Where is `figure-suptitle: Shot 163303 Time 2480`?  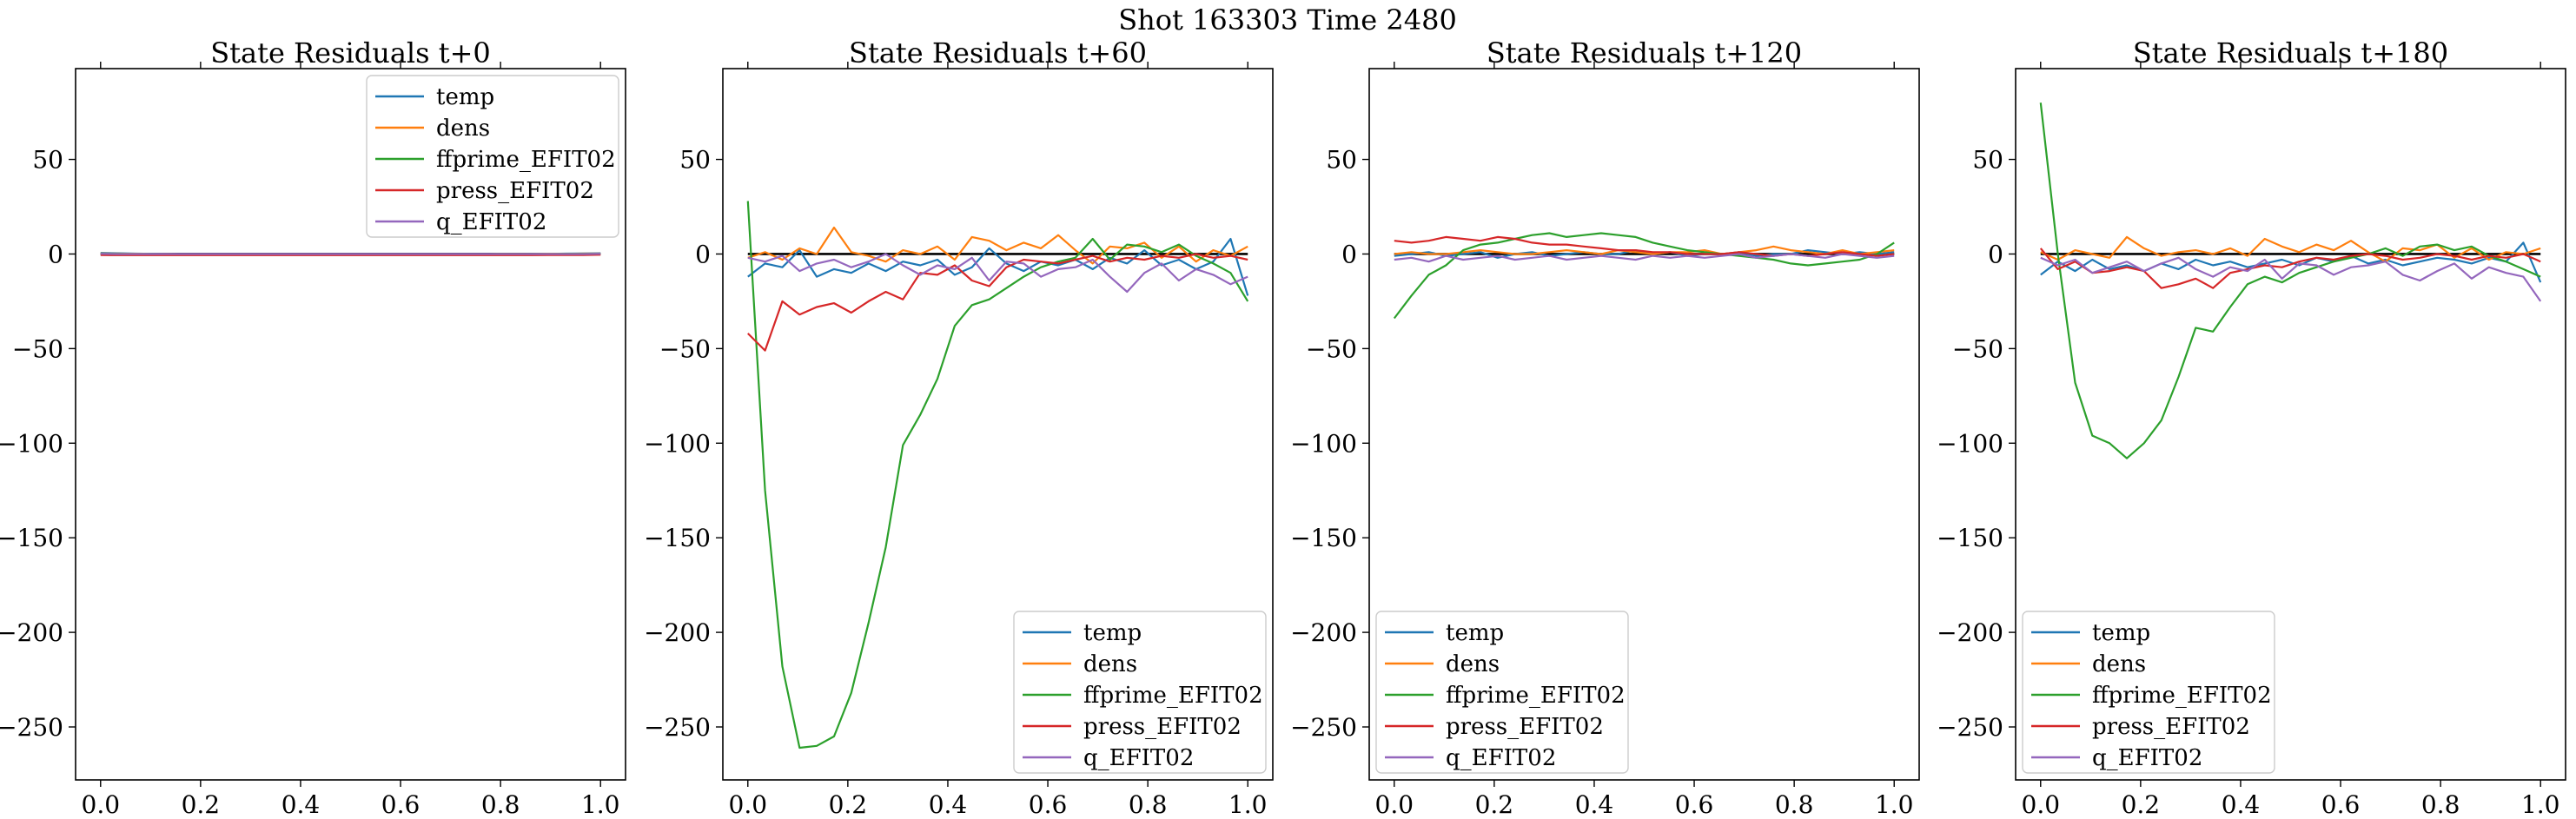
figure-suptitle: Shot 163303 Time 2480 is located at coordinates (1287, 19).